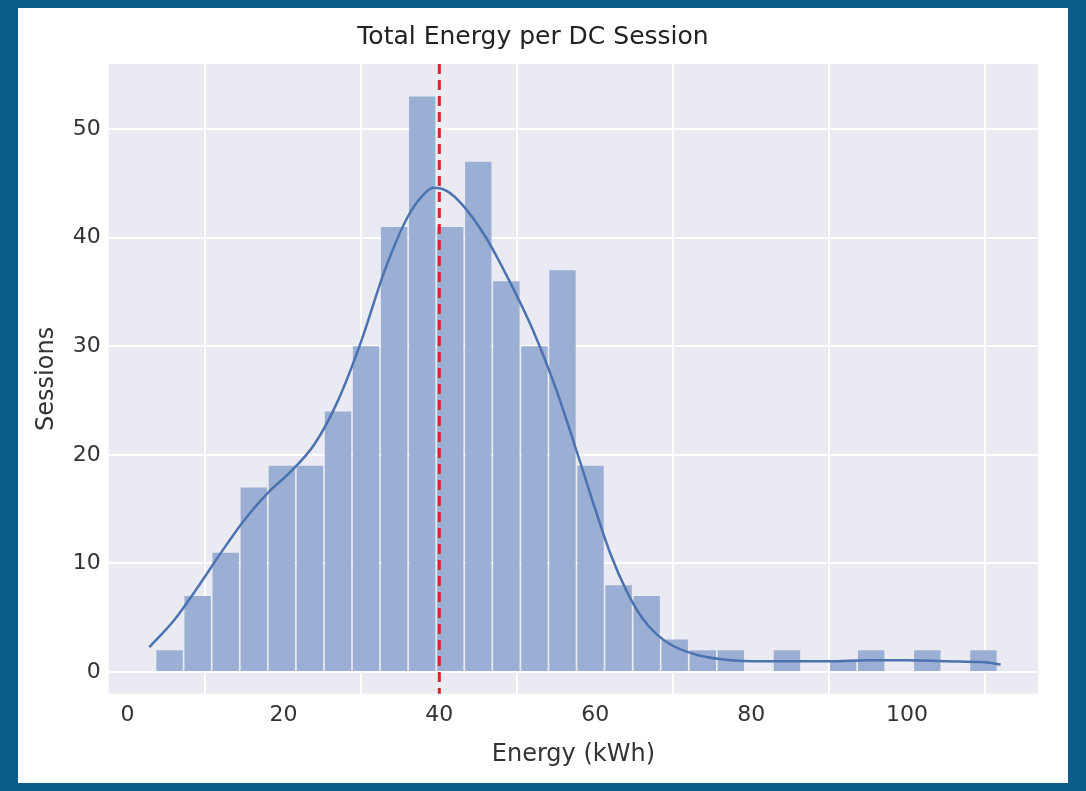 The height and width of the screenshot is (791, 1086). Describe the element at coordinates (751, 713) in the screenshot. I see `x-tick-label: 80` at that location.